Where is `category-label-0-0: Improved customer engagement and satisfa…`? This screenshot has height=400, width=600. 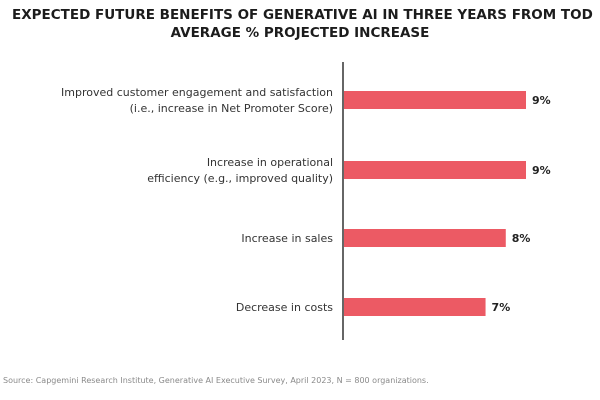 category-label-0-0: Improved customer engagement and satisfa… is located at coordinates (197, 92).